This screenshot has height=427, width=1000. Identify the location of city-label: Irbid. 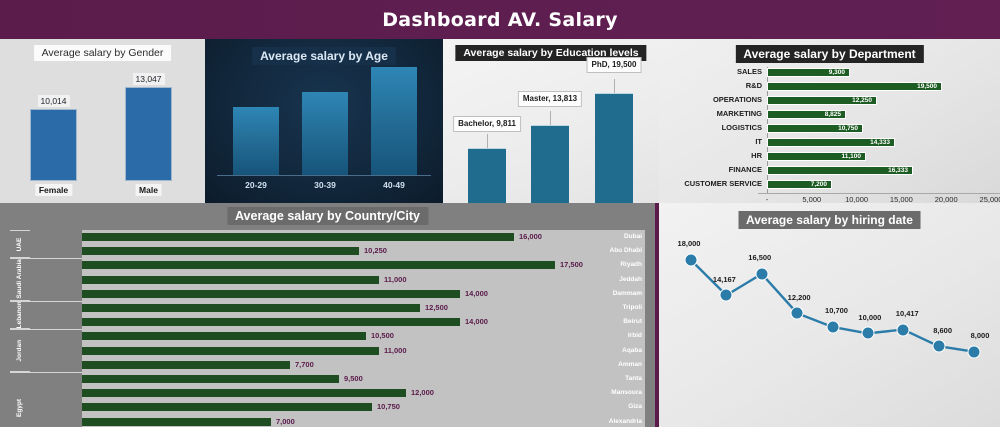
(634, 336).